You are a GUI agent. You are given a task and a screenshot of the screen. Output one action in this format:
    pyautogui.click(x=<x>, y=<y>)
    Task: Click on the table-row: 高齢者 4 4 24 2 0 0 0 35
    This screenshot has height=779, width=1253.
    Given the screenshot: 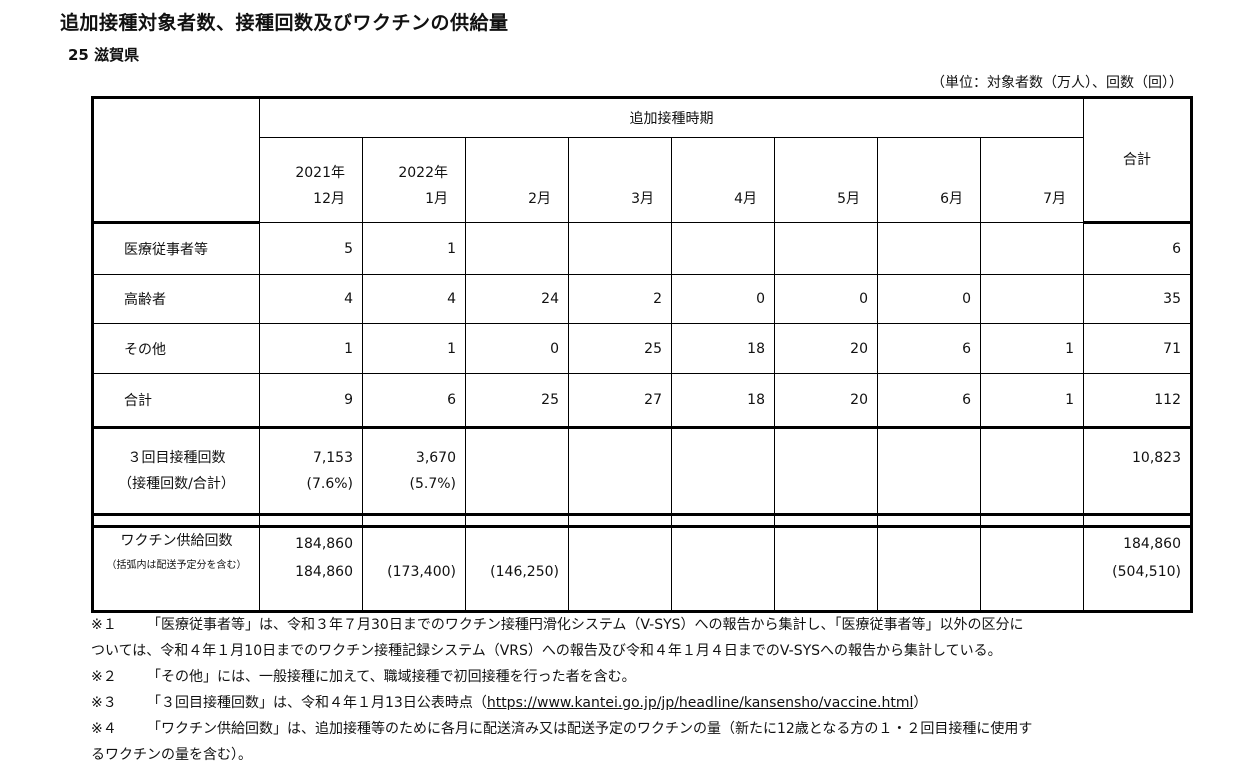 What is the action you would take?
    pyautogui.click(x=642, y=299)
    